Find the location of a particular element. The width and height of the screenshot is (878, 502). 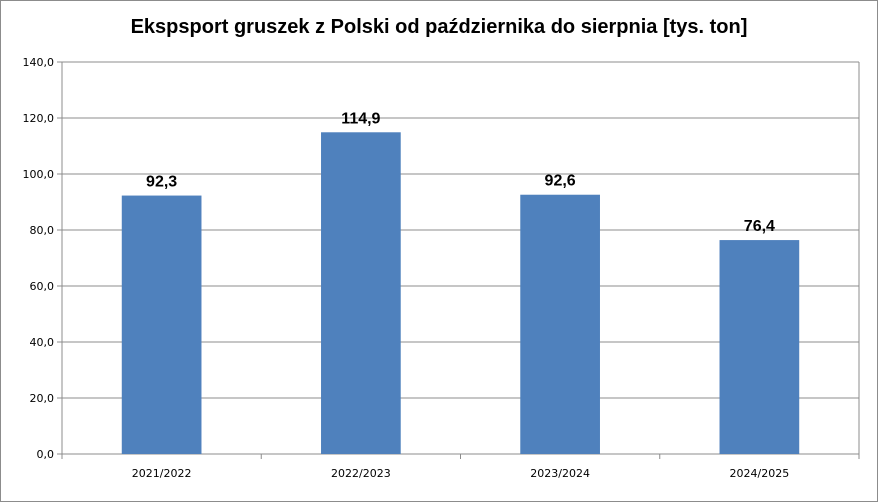

data-label: 114,9 is located at coordinates (360, 118).